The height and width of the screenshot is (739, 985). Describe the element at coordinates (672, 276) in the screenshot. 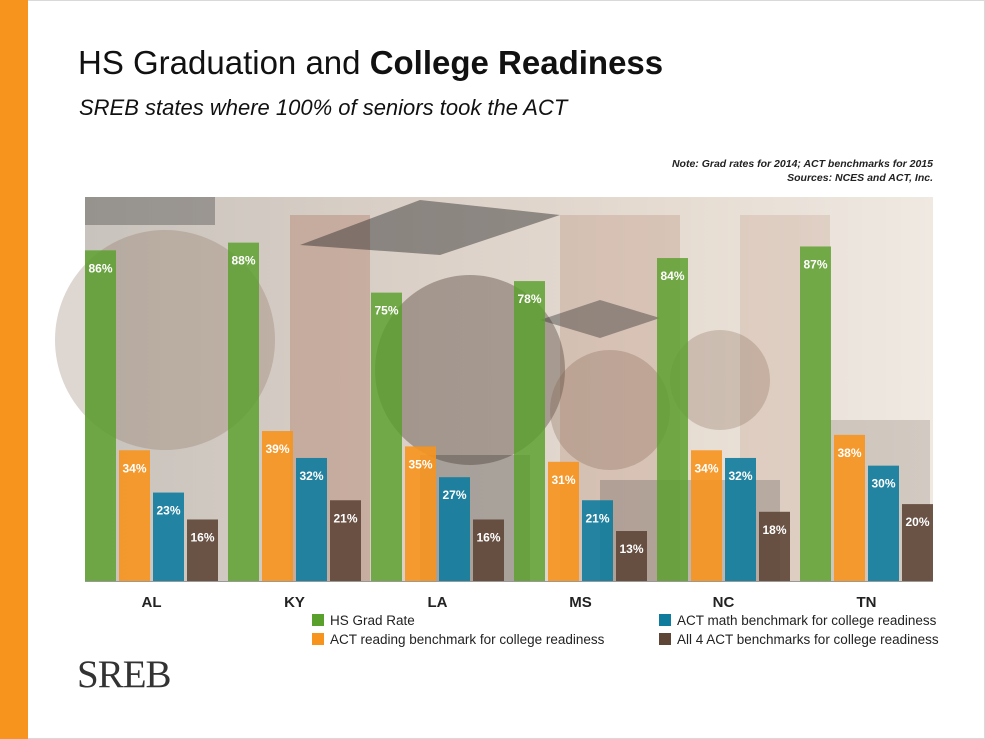

I see `bar-label: 84%` at that location.